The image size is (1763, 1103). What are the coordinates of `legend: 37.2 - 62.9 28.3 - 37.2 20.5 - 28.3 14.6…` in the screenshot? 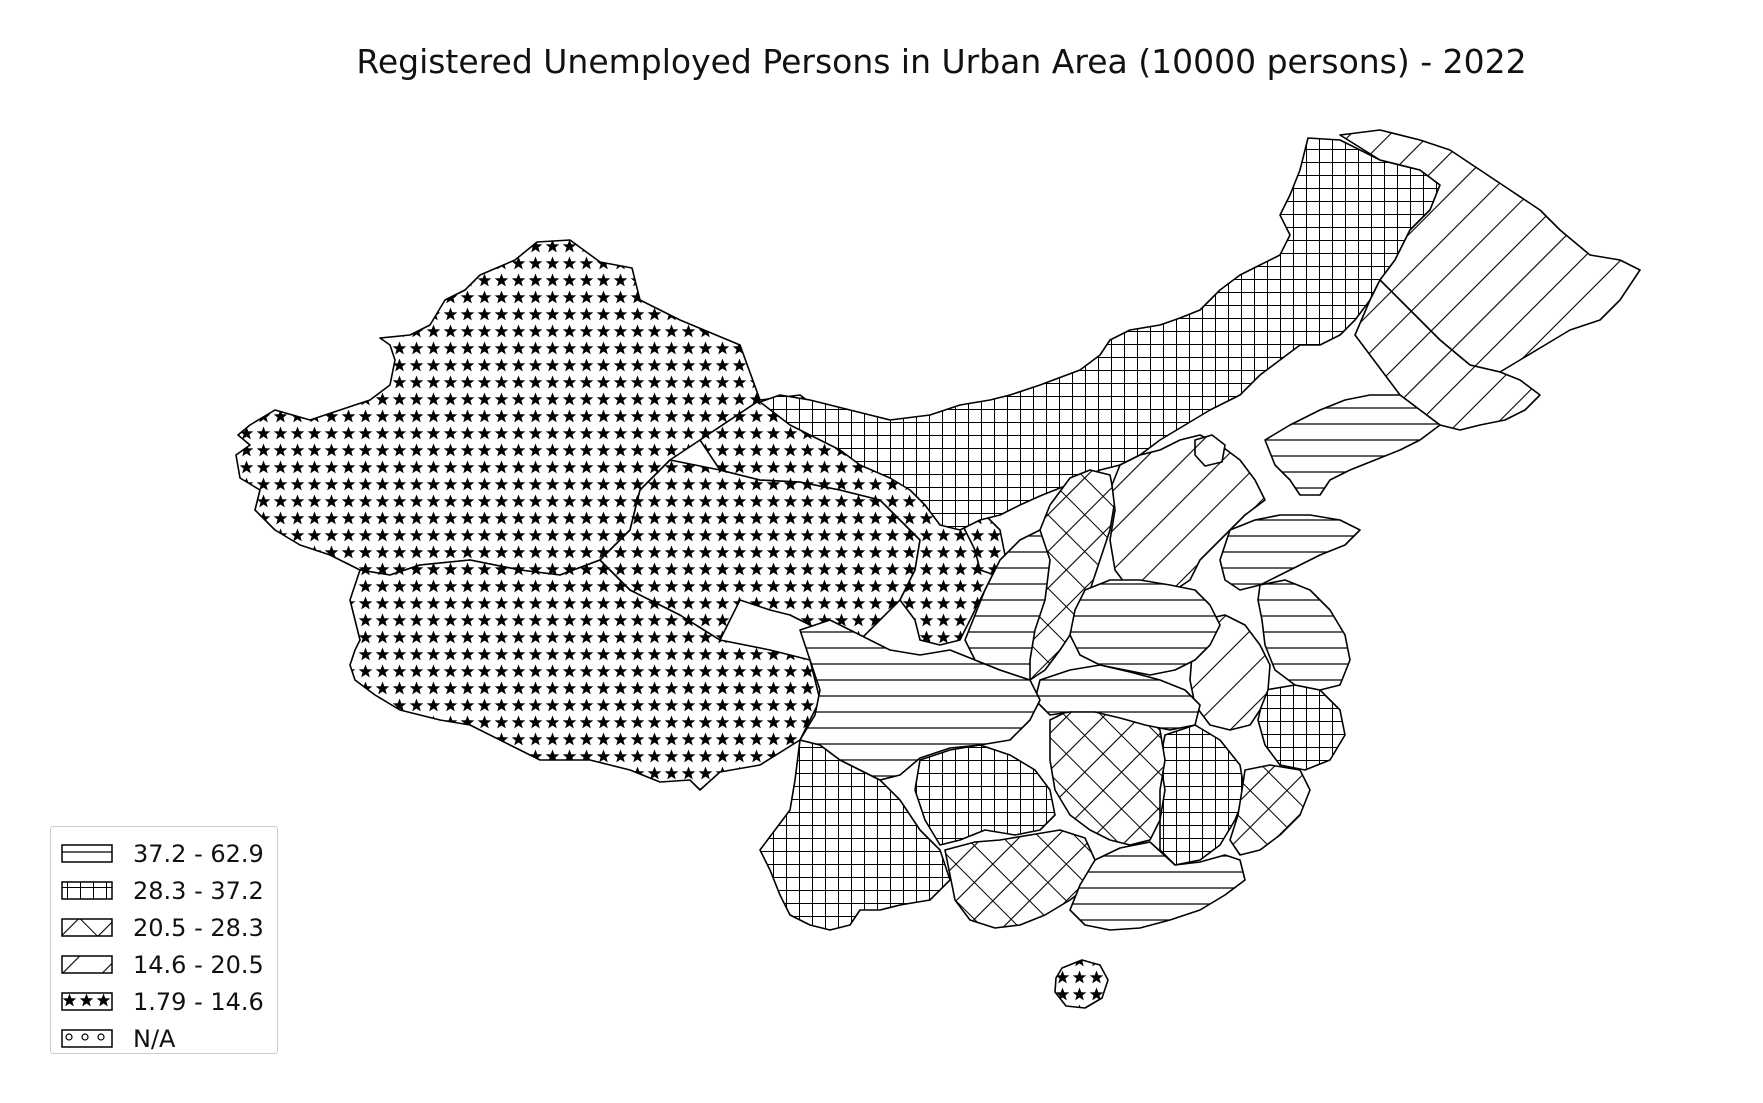 It's located at (164, 940).